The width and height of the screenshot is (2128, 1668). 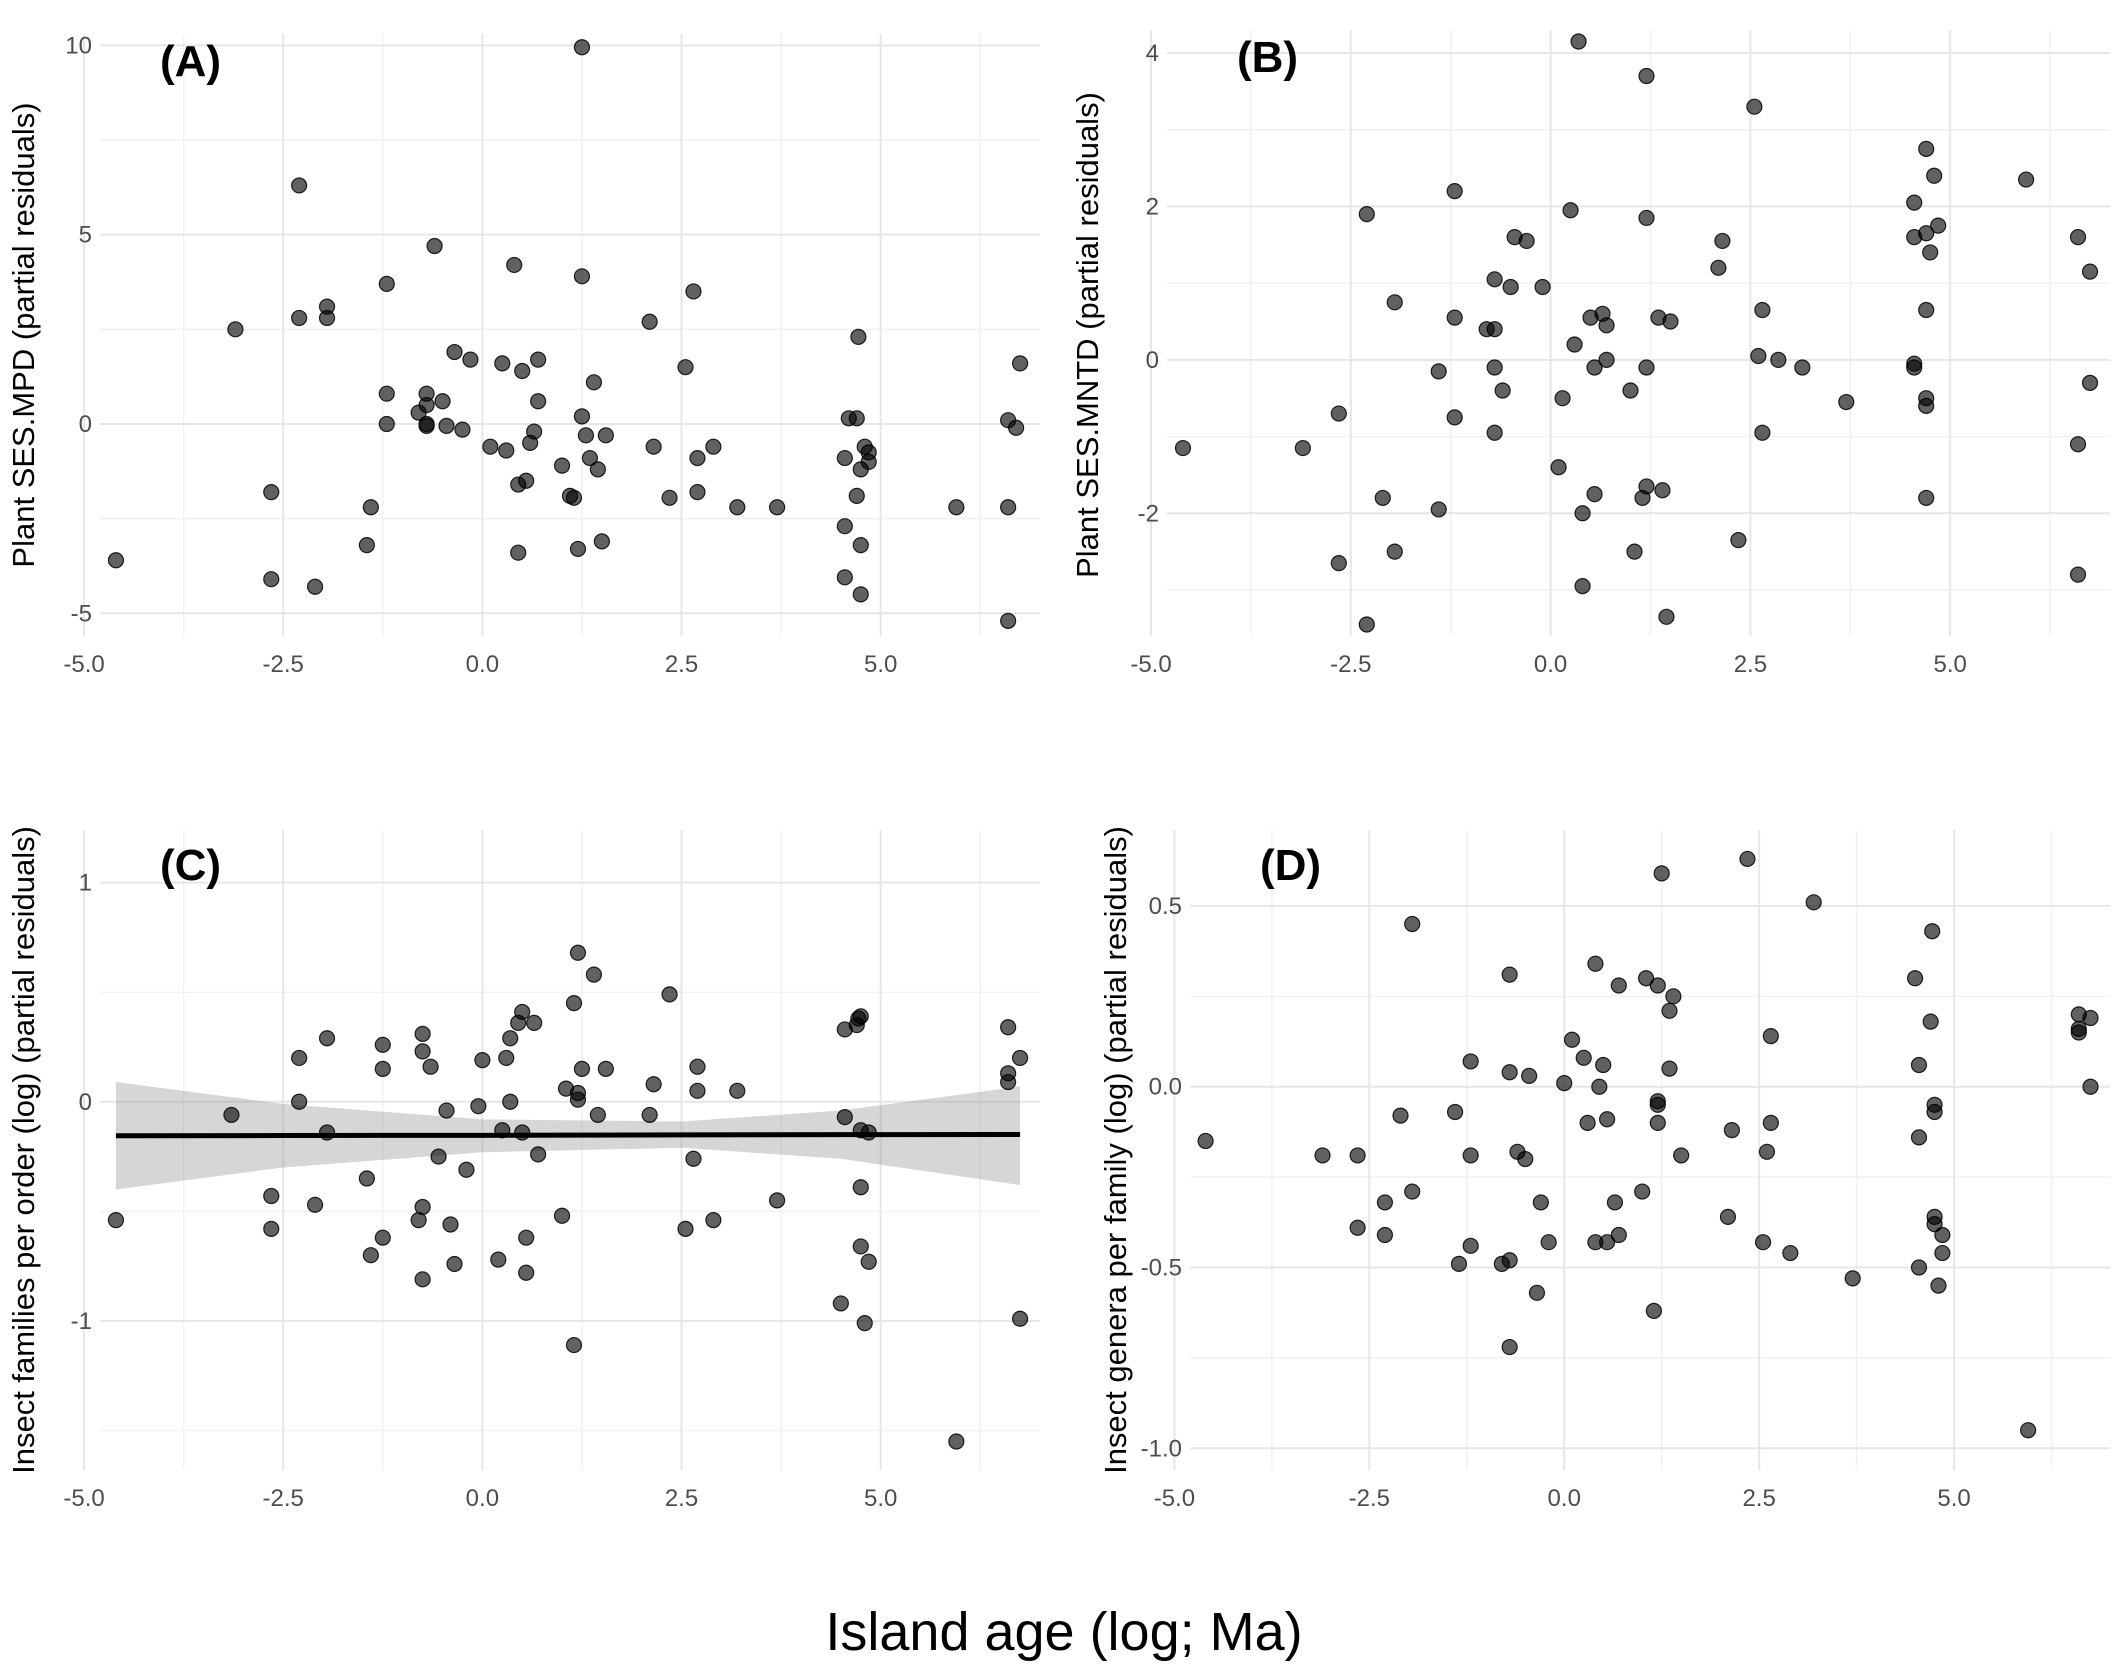 I want to click on y-tick-label: -1.0, so click(x=1161, y=1448).